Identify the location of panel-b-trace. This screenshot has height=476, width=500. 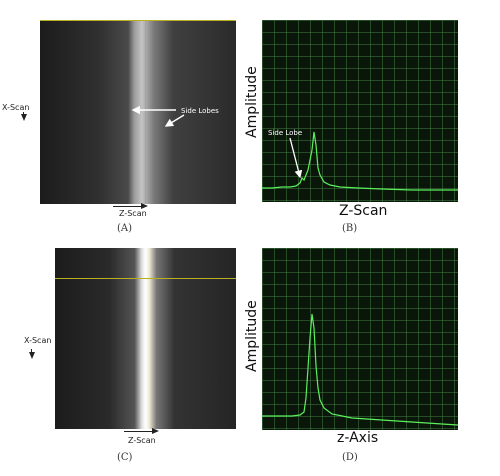
(360, 161).